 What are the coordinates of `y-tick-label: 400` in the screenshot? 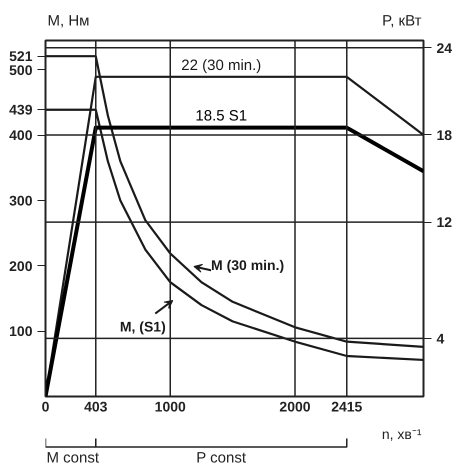 It's located at (21, 135).